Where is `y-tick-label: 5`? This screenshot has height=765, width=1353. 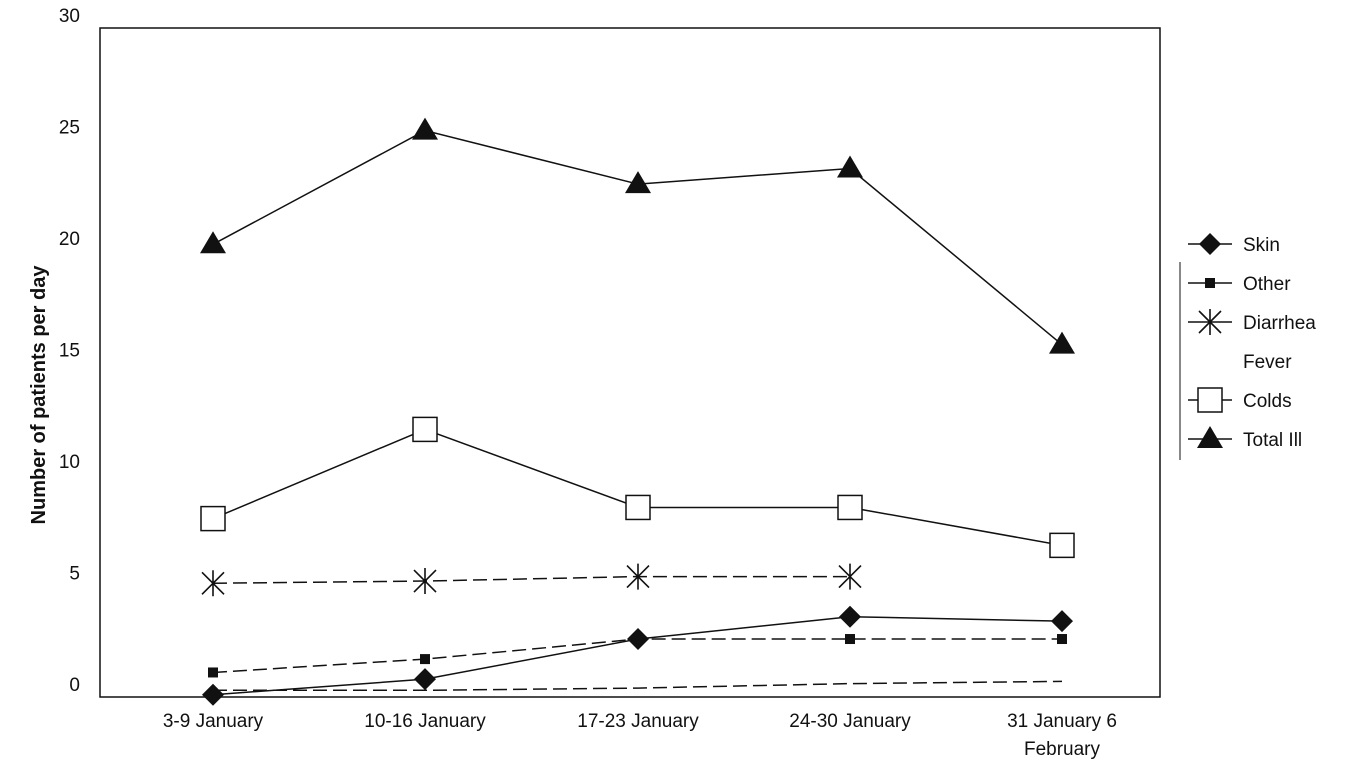 y-tick-label: 5 is located at coordinates (74, 574).